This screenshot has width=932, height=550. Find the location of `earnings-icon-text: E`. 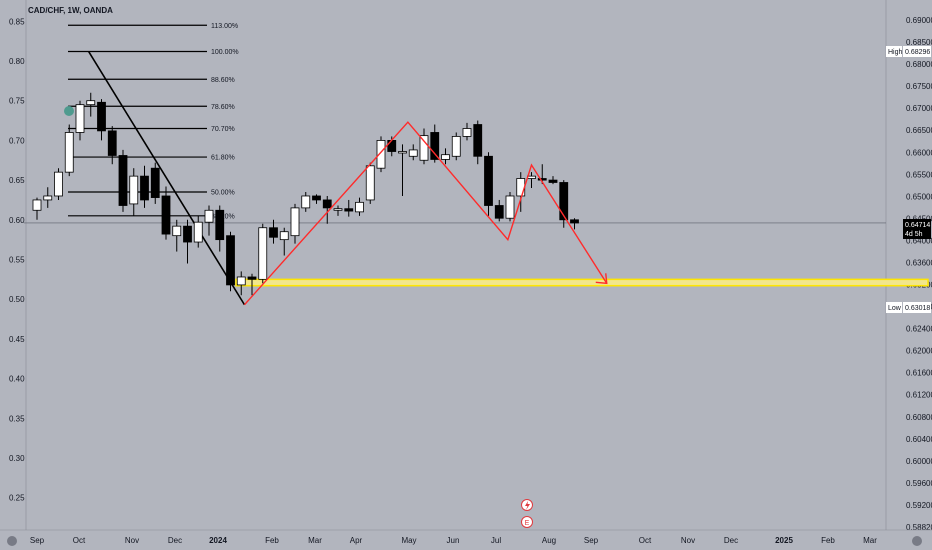

earnings-icon-text: E is located at coordinates (527, 523).